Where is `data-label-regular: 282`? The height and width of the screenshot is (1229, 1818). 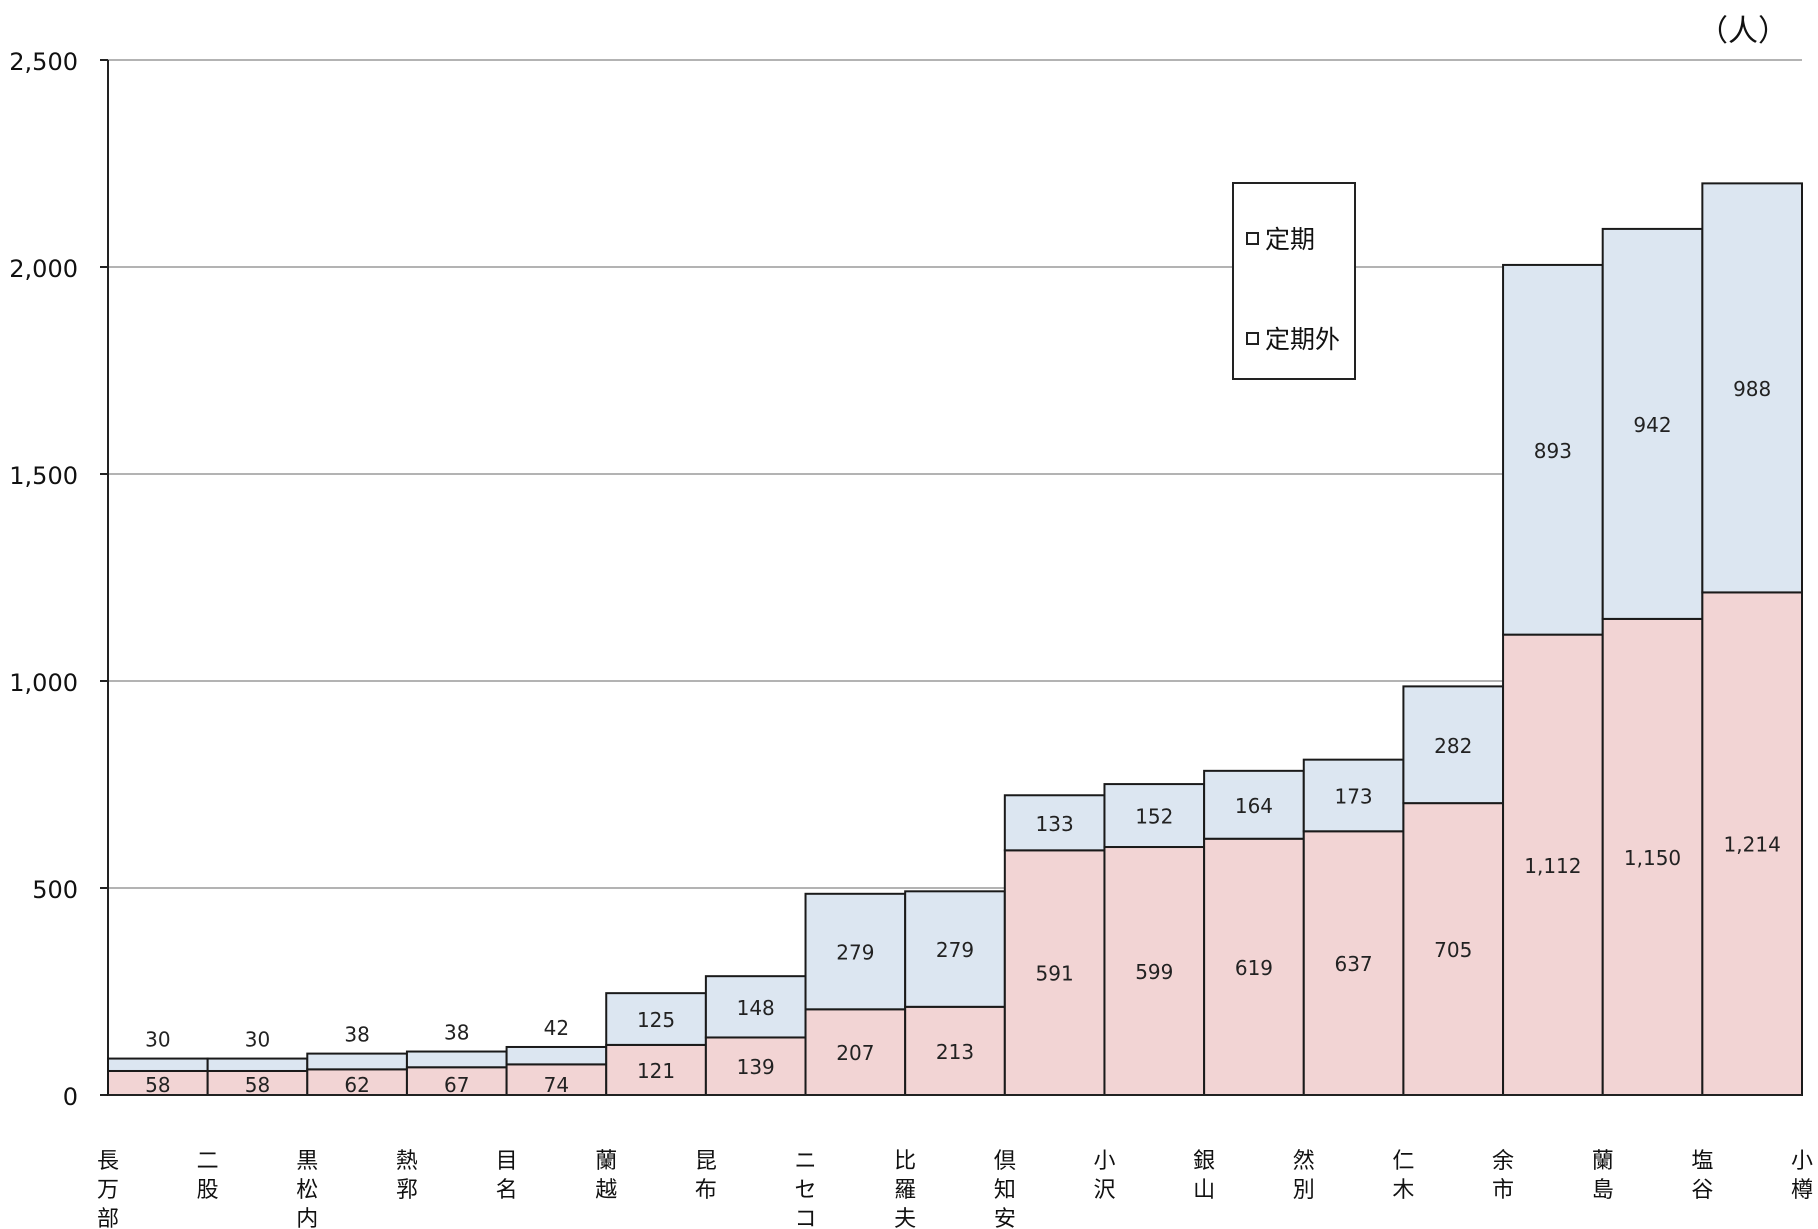 data-label-regular: 282 is located at coordinates (1453, 746).